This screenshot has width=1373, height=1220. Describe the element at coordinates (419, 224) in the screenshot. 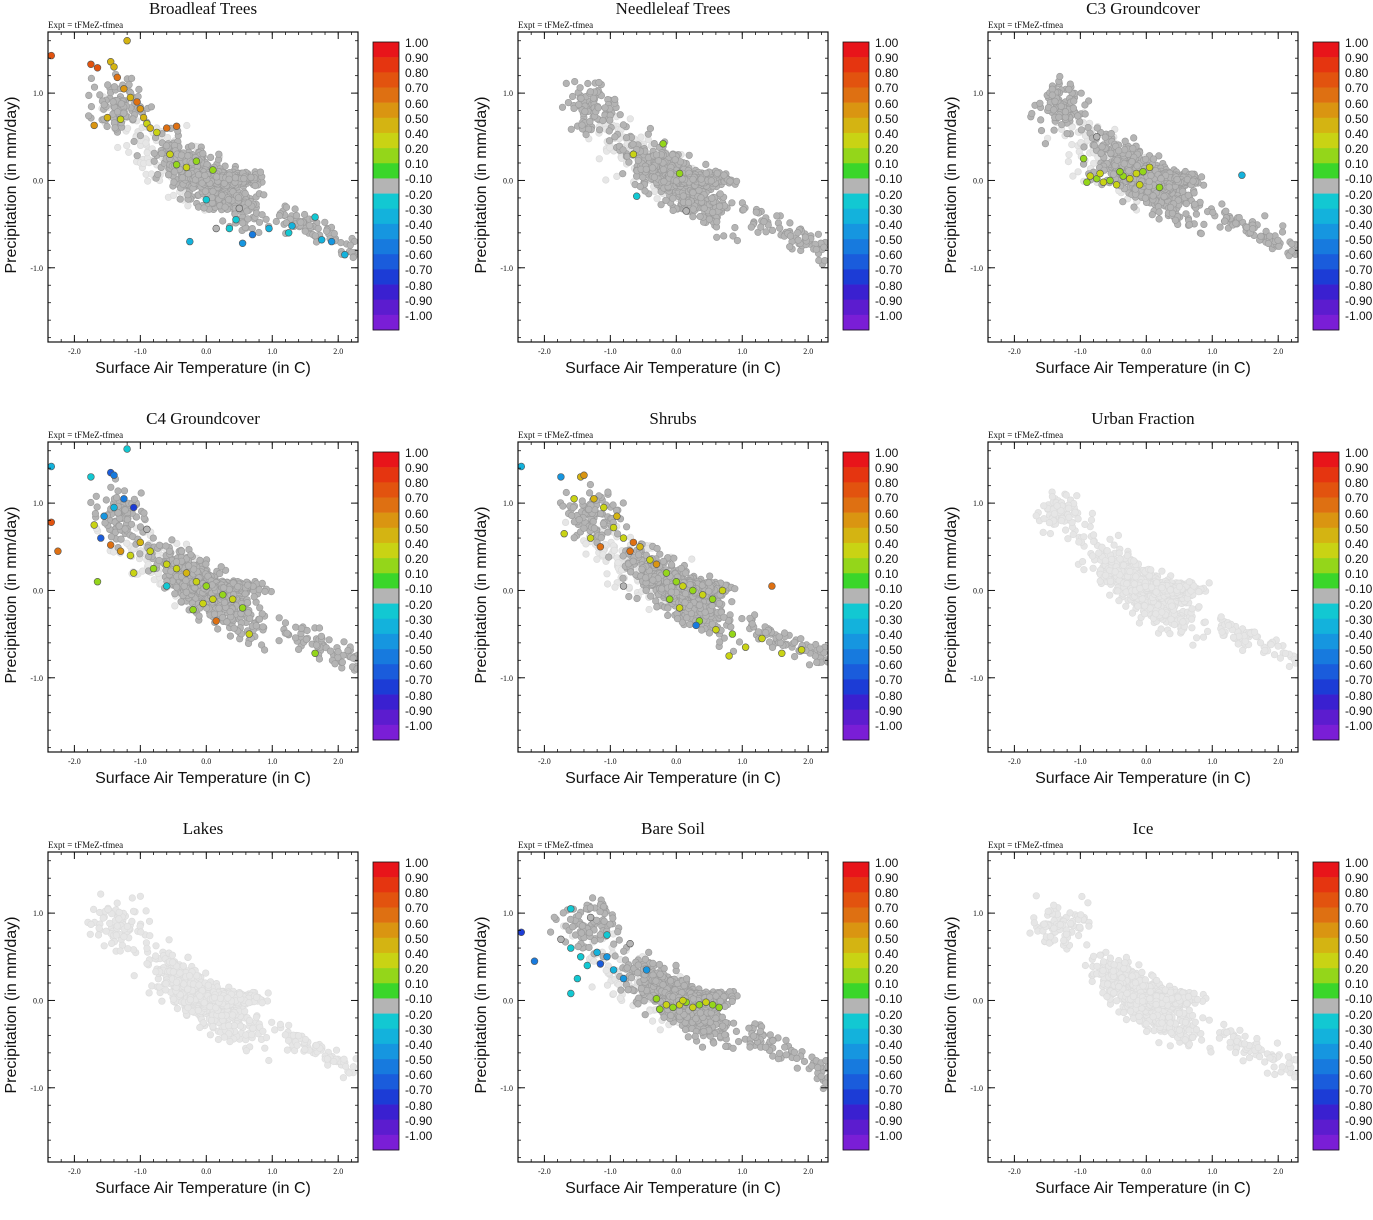

I see `colorbar-label: -0.40` at that location.